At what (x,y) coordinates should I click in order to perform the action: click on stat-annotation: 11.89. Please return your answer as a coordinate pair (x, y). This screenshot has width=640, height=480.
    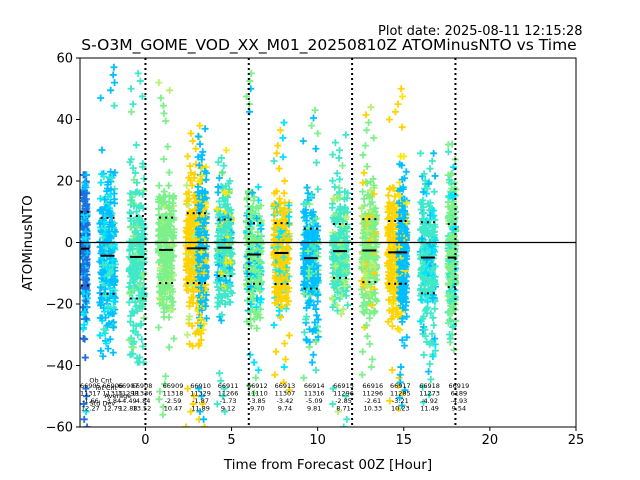
    Looking at the image, I should click on (200, 409).